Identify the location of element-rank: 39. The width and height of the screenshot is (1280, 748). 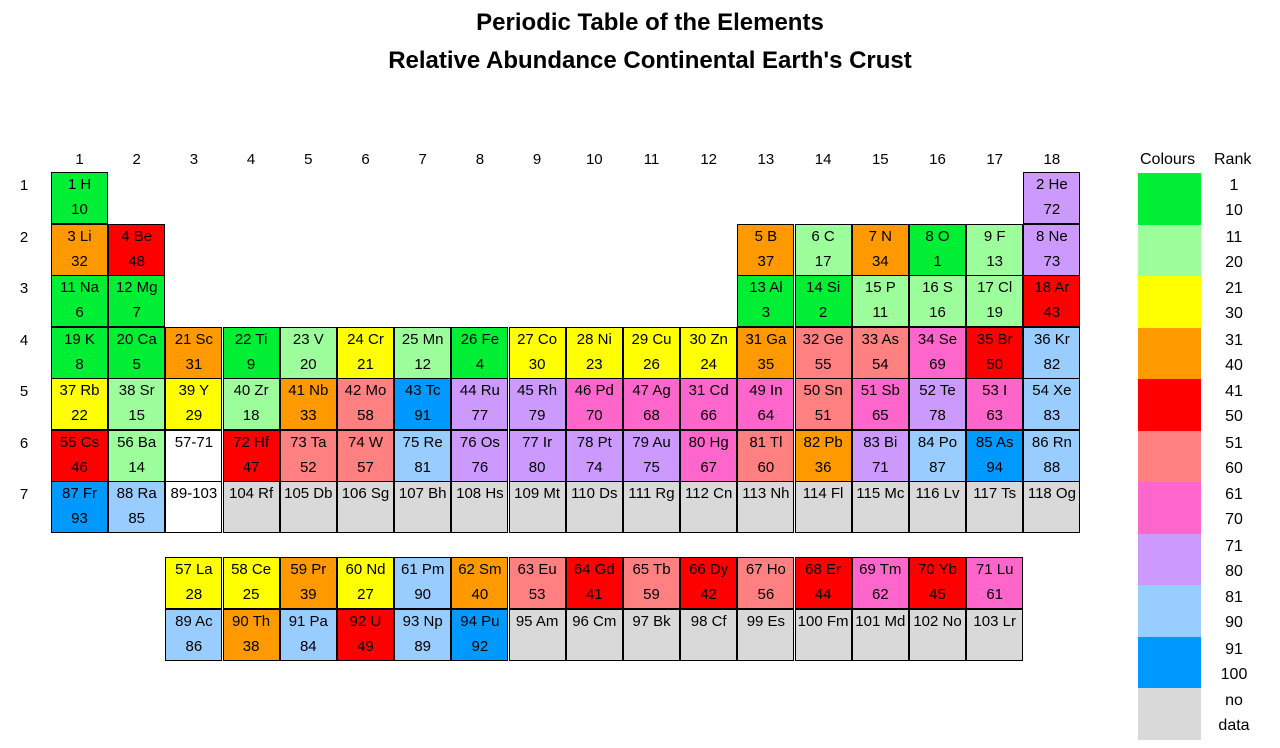
(308, 594).